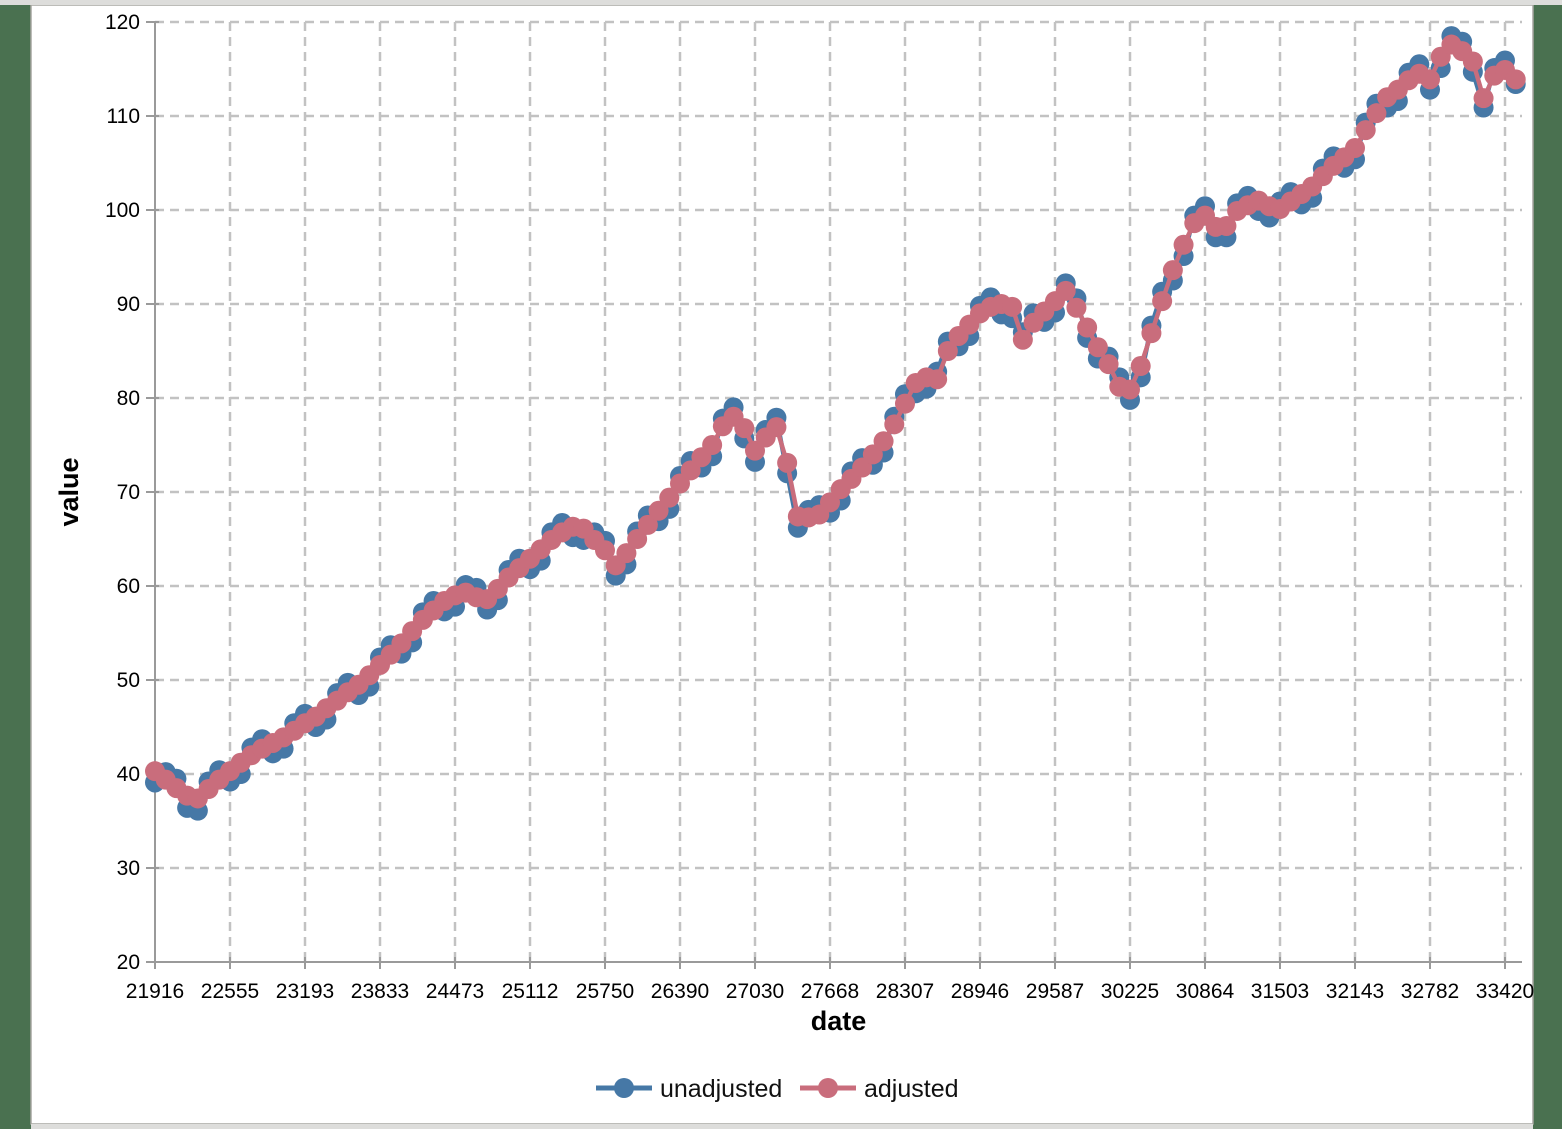 The image size is (1562, 1129). I want to click on legend-marker-dot-unadjusted, so click(624, 1088).